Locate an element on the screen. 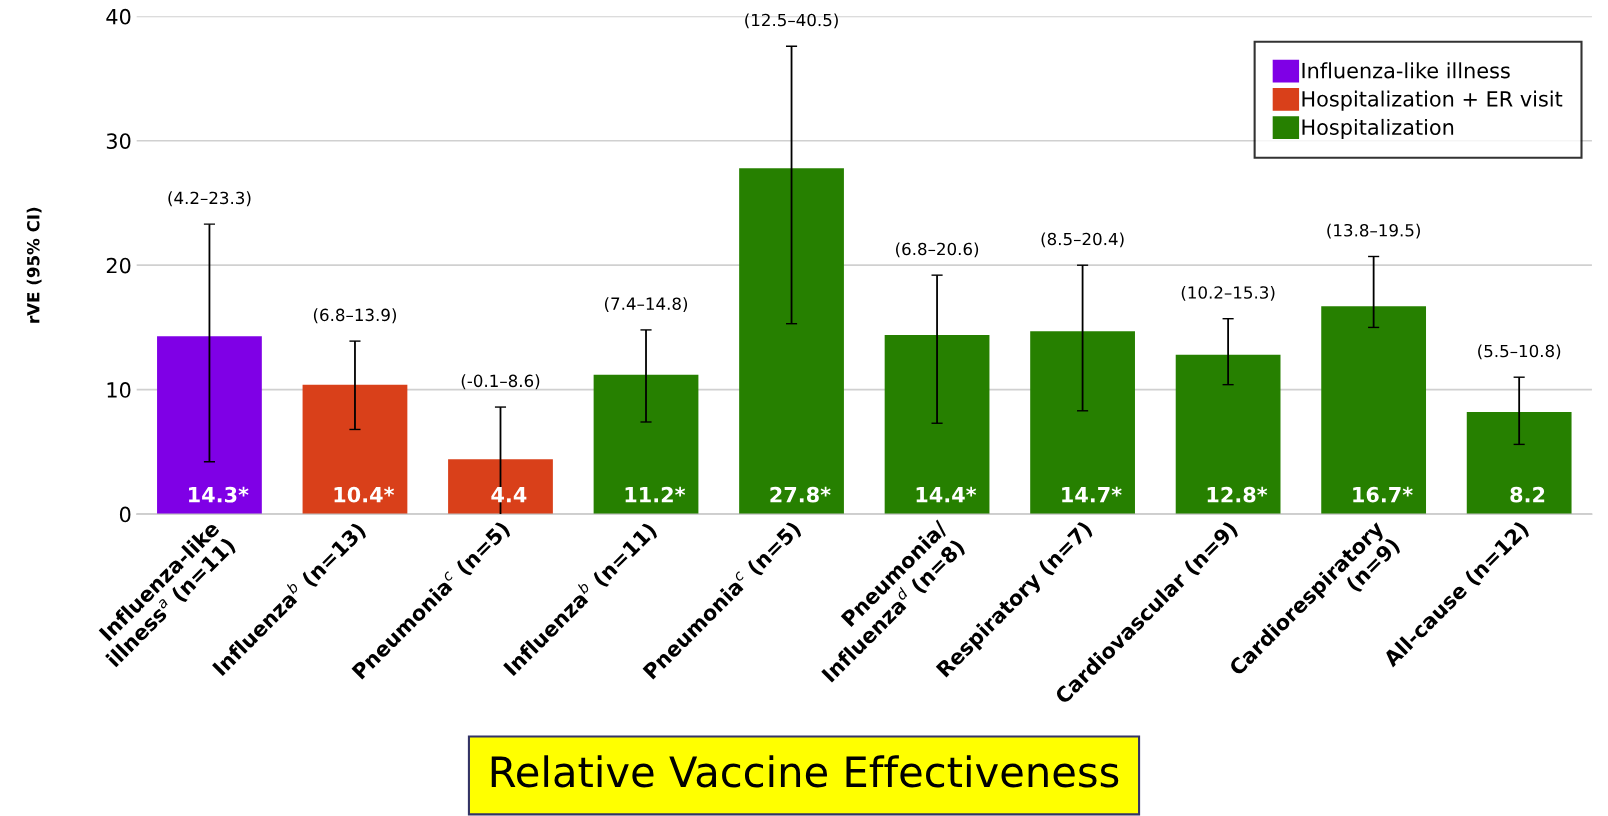 Image resolution: width=1608 pixels, height=816 pixels. data-label: 14.3* is located at coordinates (219, 494).